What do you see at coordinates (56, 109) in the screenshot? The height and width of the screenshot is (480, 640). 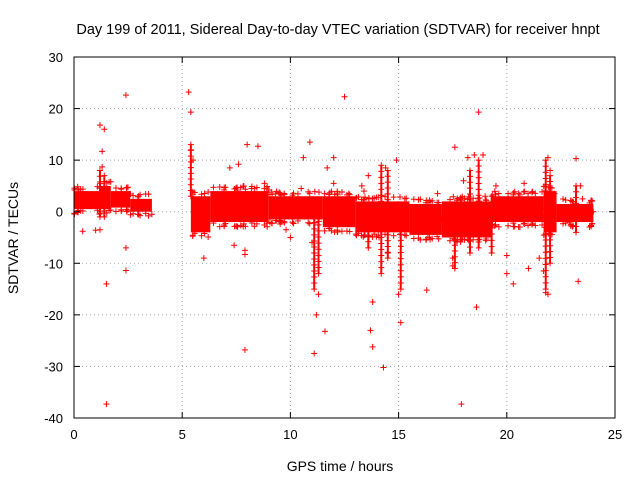 I see `y-tick-label: 20` at bounding box center [56, 109].